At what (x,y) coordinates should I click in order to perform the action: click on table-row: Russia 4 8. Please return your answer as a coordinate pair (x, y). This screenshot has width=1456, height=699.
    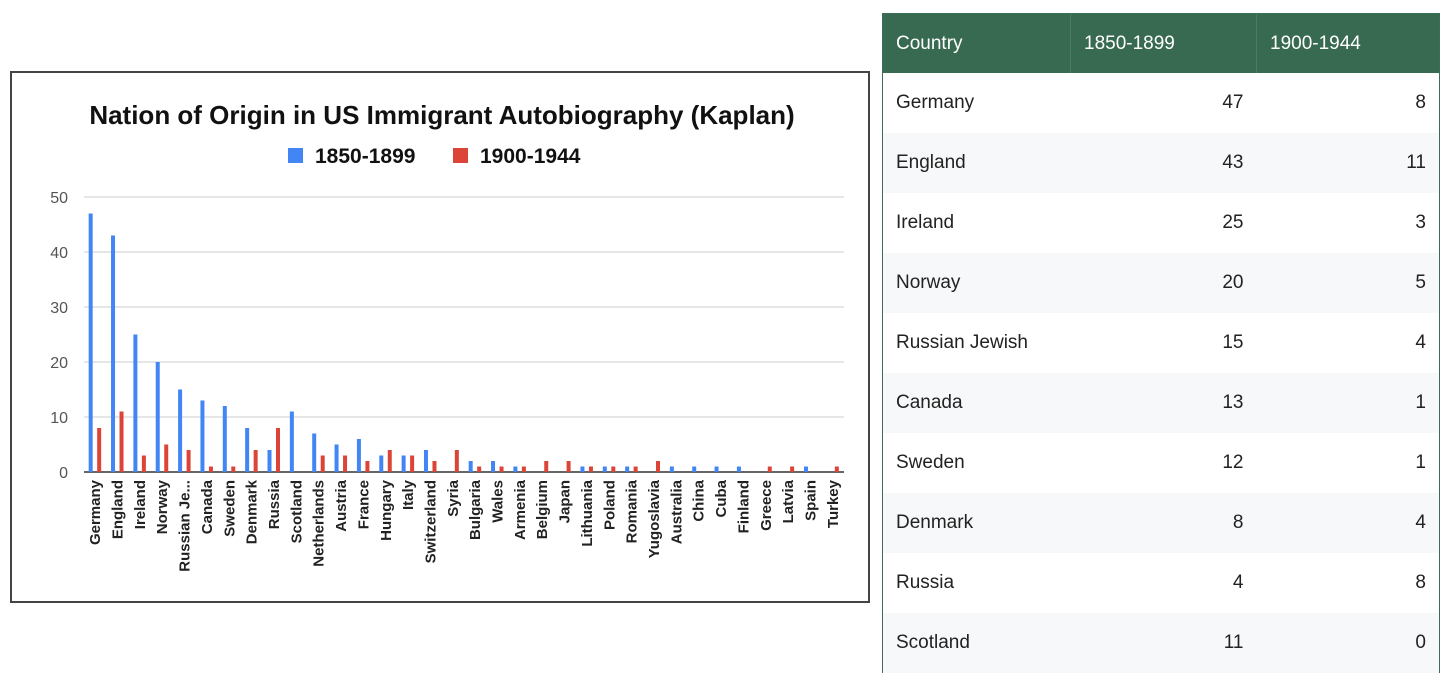
    Looking at the image, I should click on (1161, 583).